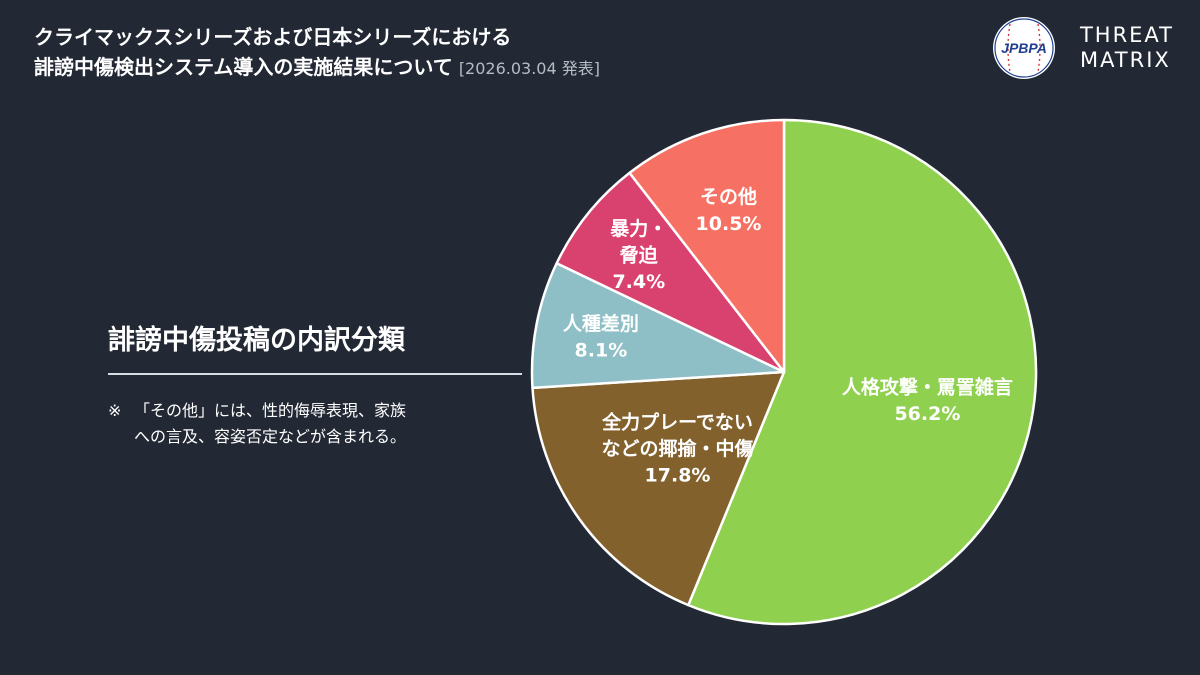 Image resolution: width=1200 pixels, height=675 pixels. Describe the element at coordinates (638, 255) in the screenshot. I see `pie-slice-3-label: 脅迫` at that location.